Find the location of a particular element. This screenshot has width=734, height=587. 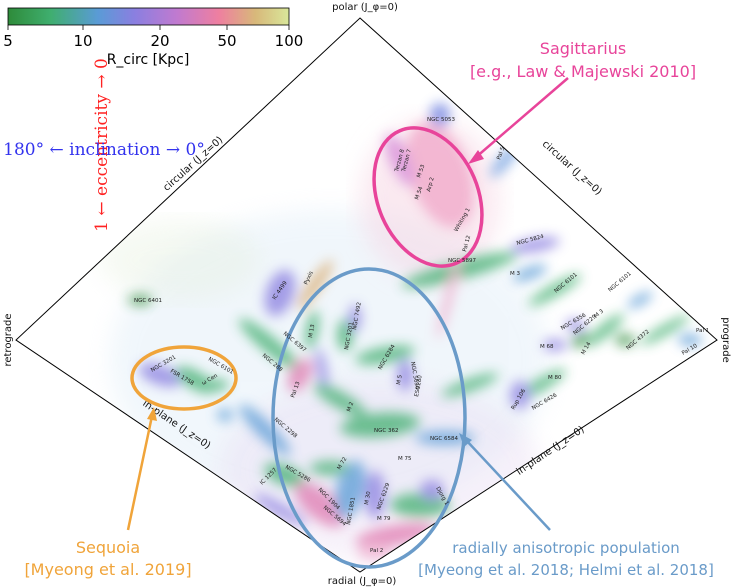

colorbar-label: R_circ [Kpc] is located at coordinates (148, 60).